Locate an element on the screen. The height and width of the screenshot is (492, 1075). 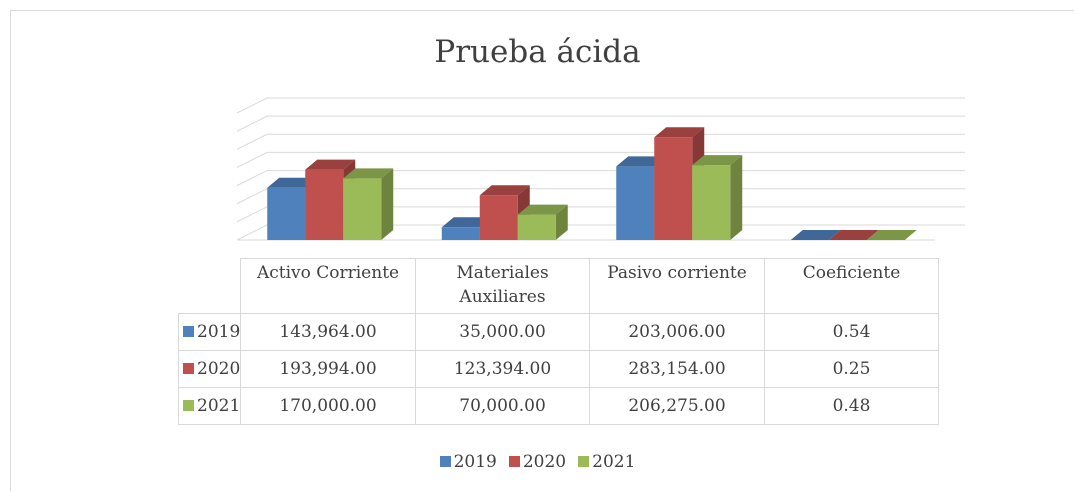
table-row: 2019 143,964.00 35,000.00 203,006.00 0.54 is located at coordinates (558, 332).